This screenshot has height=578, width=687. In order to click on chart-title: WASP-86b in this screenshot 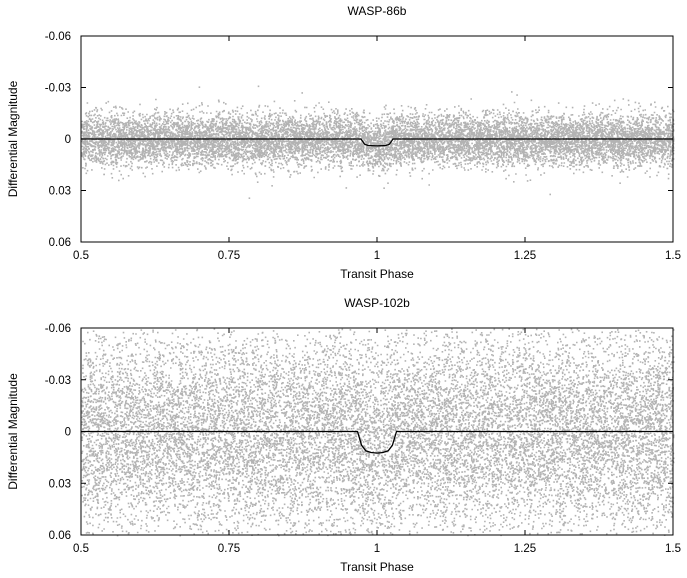, I will do `click(377, 11)`.